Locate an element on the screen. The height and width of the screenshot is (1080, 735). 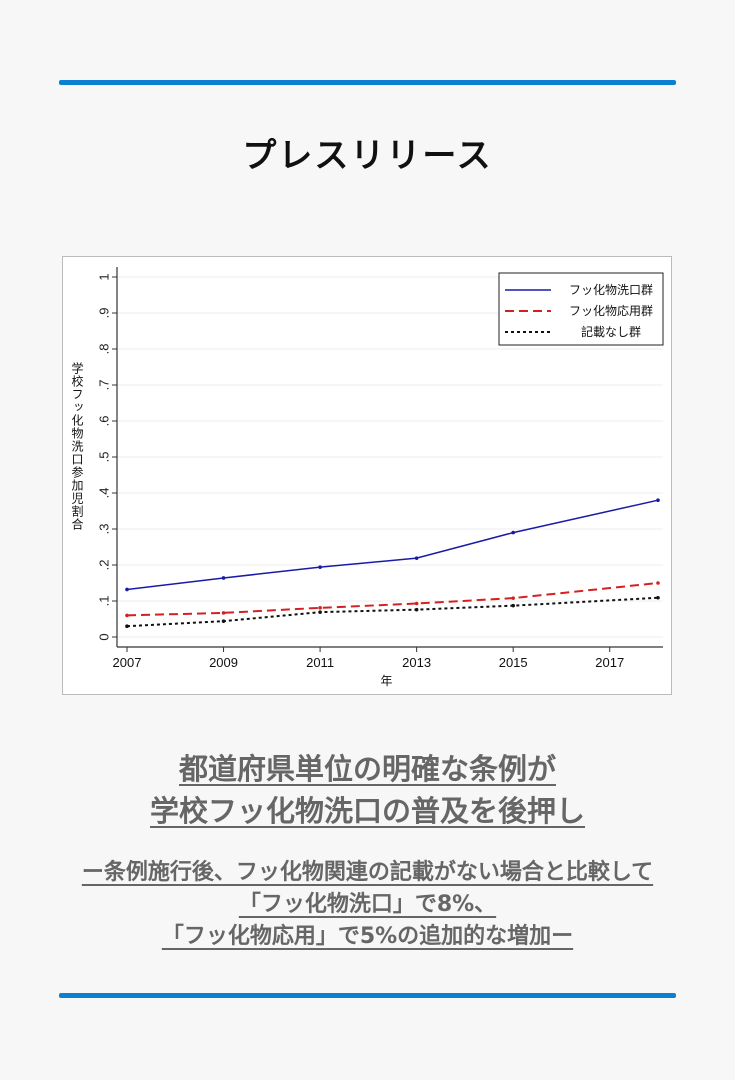
legend-label: フッ化物応用群 is located at coordinates (611, 311).